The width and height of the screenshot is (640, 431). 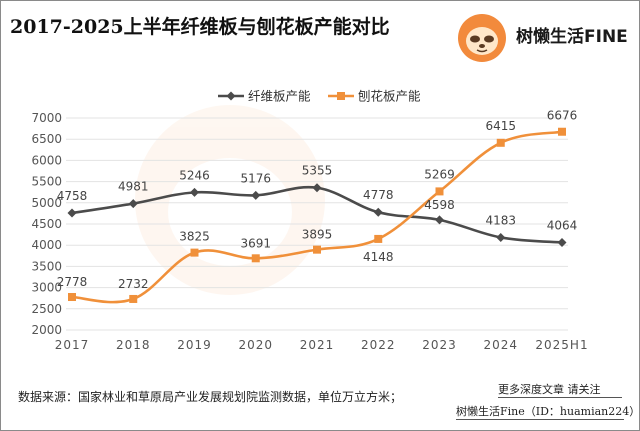 I want to click on y-tick-label: 3500, so click(x=46, y=266).